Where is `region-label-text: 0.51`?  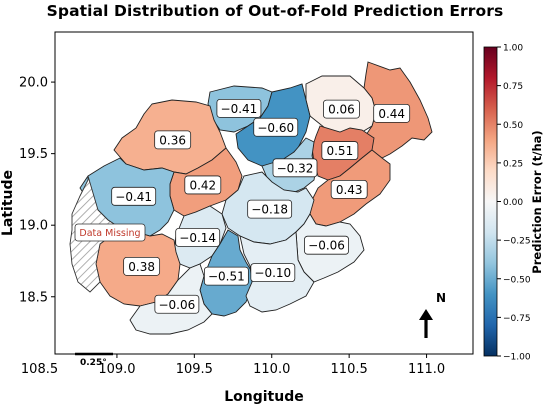
region-label-text: 0.51 is located at coordinates (339, 151).